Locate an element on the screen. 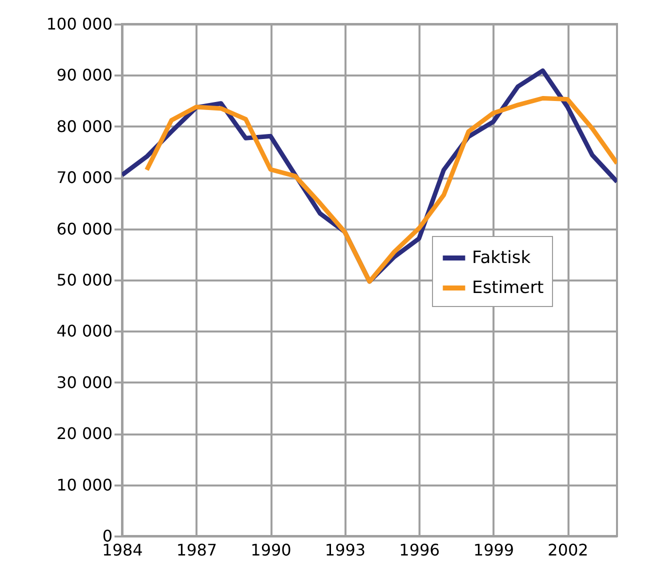 The height and width of the screenshot is (576, 659). x-tick-label: 1990 is located at coordinates (271, 550).